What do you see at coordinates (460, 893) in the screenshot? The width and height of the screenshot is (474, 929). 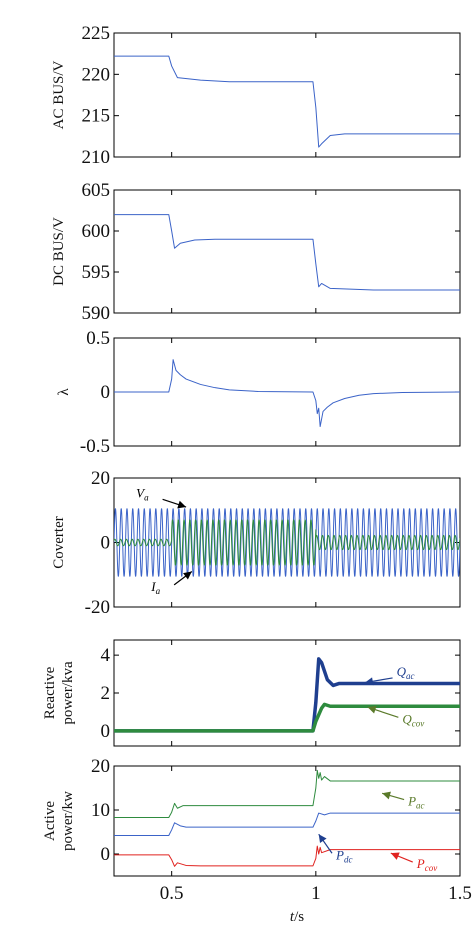 I see `x-tick-label: 1.5` at bounding box center [460, 893].